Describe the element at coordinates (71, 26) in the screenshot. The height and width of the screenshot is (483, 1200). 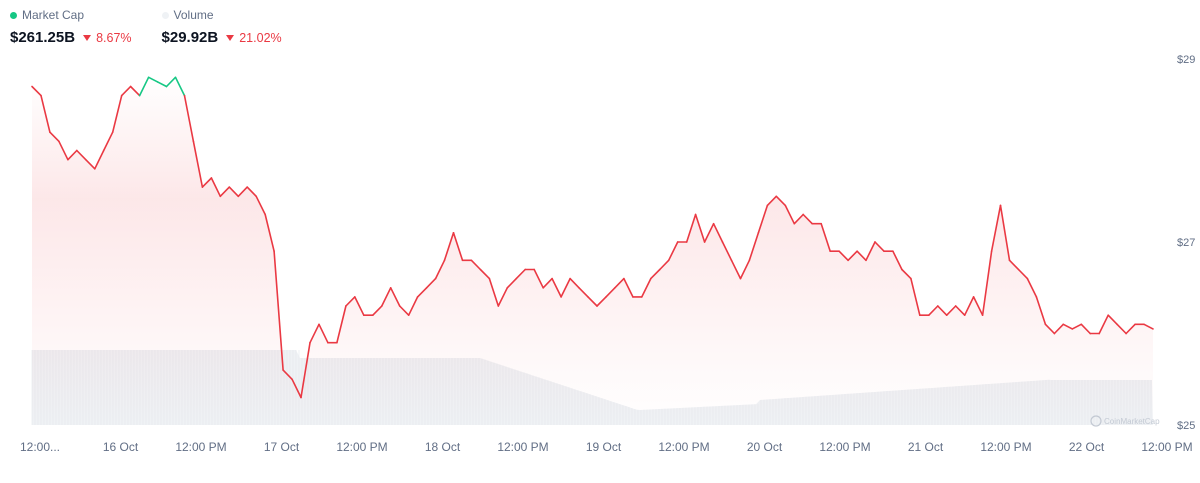
I see `legend-market-cap: Market Cap $261.25B 8.67%` at that location.